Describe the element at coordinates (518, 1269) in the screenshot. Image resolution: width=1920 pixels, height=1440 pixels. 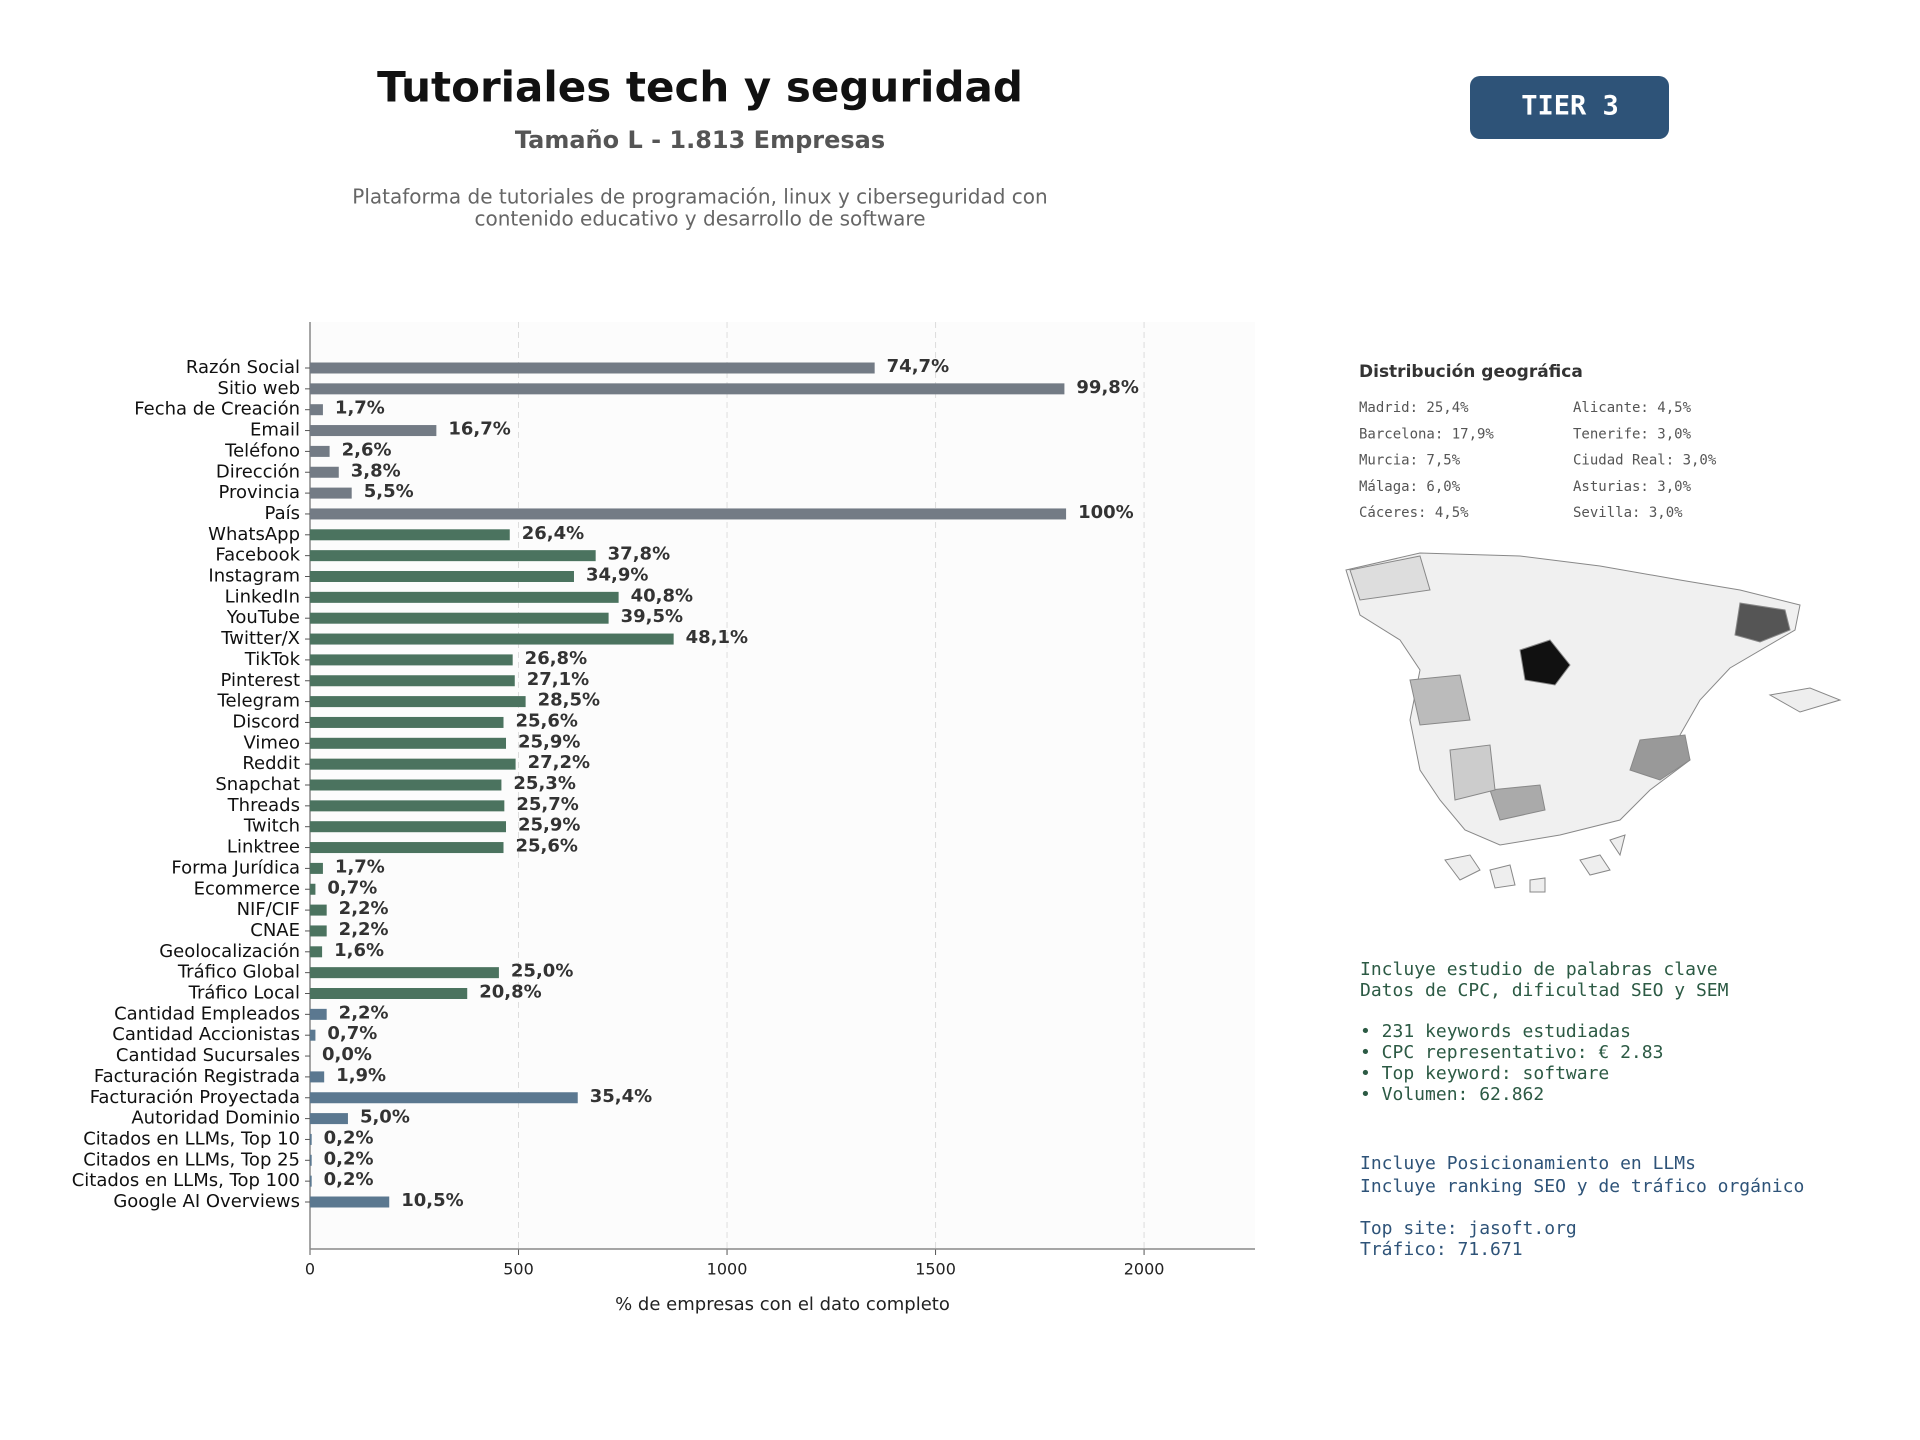
I see `x-tick-label: 500` at that location.